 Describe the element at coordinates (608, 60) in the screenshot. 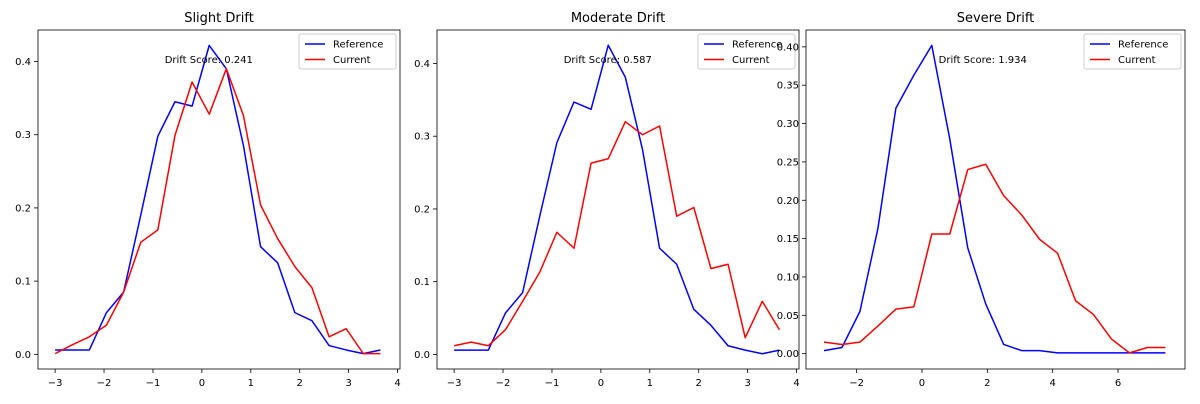

I see `drift-score-annotation: Drift Score: 0.587` at that location.